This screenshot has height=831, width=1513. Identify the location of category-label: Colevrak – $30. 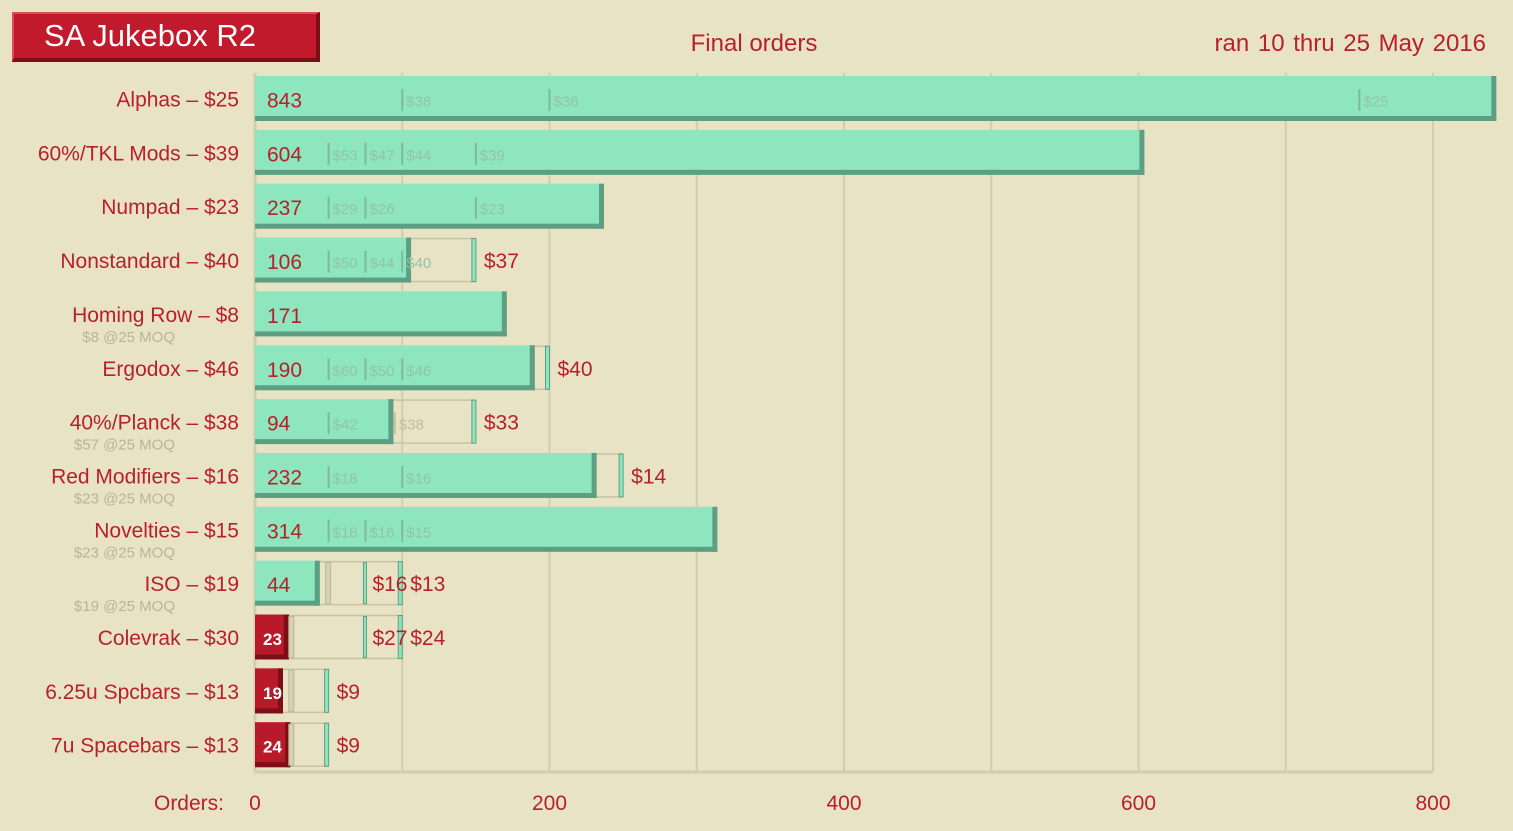
(168, 638).